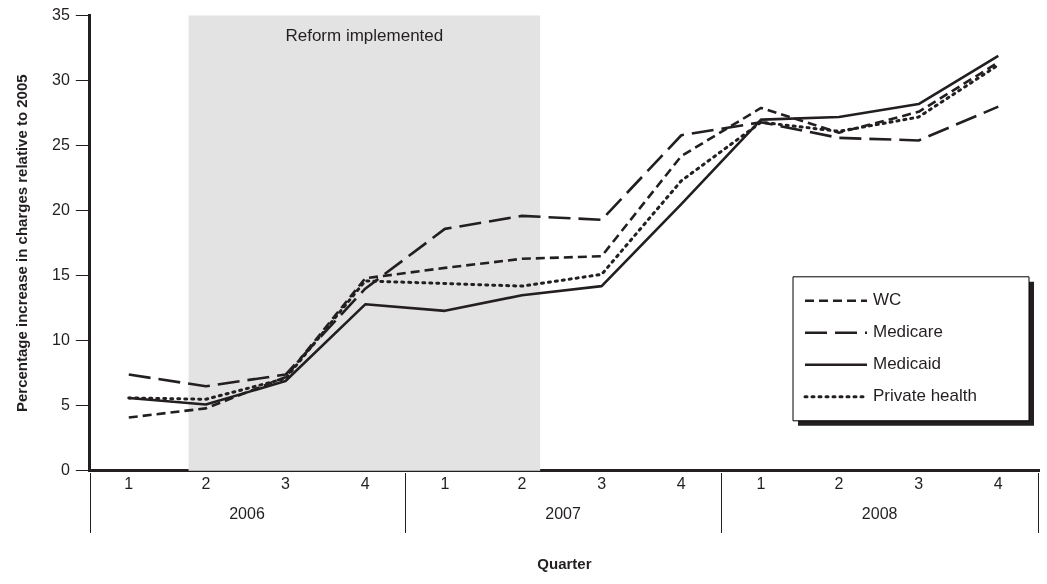  What do you see at coordinates (247, 514) in the screenshot?
I see `text: 2006` at bounding box center [247, 514].